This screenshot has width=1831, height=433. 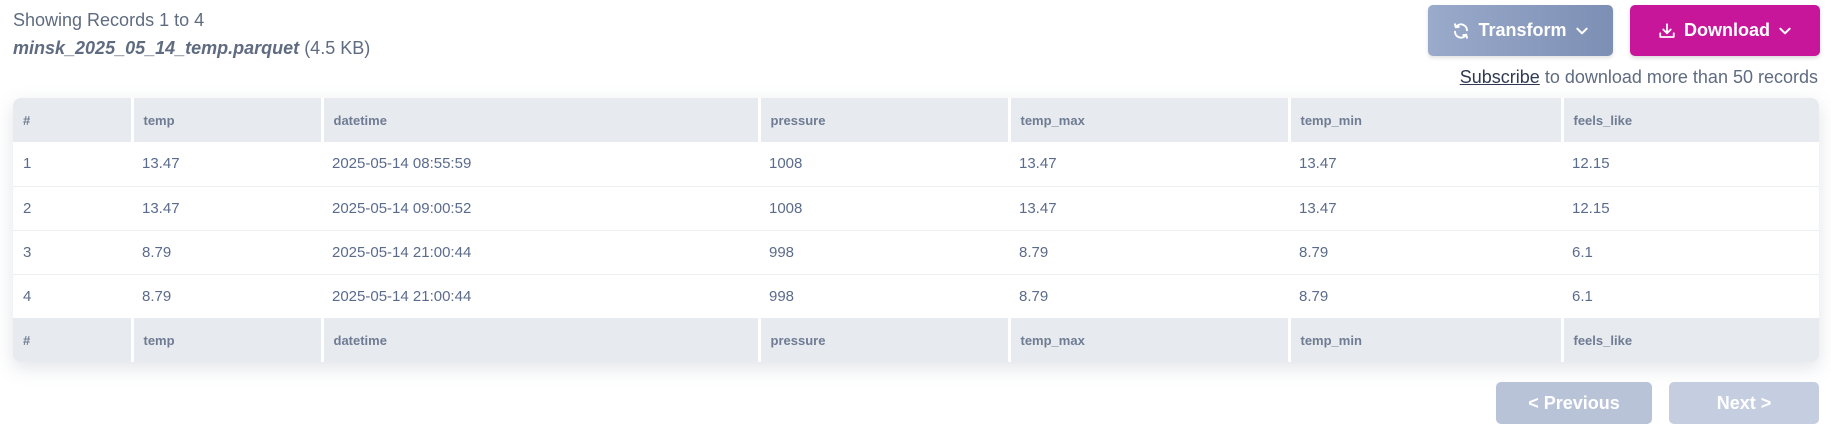 What do you see at coordinates (27, 296) in the screenshot?
I see `table-cell: 4` at bounding box center [27, 296].